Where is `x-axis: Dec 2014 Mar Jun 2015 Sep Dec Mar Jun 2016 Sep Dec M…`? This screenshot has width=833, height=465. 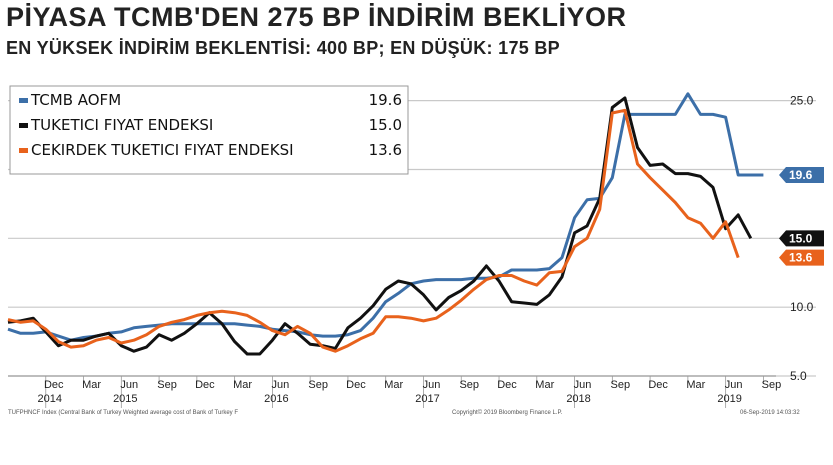 x-axis: Dec 2014 Mar Jun 2015 Sep Dec Mar Jun 2016 Sep Dec M… is located at coordinates (395, 391).